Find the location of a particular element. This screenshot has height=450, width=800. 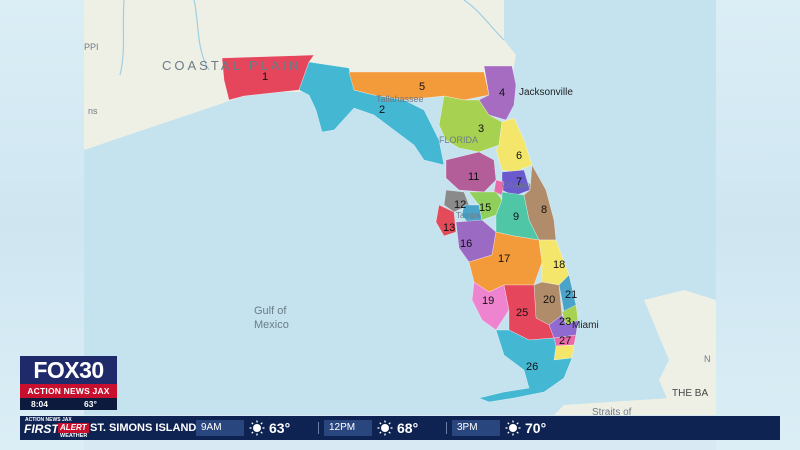

district-label-2: 2 is located at coordinates (382, 110).